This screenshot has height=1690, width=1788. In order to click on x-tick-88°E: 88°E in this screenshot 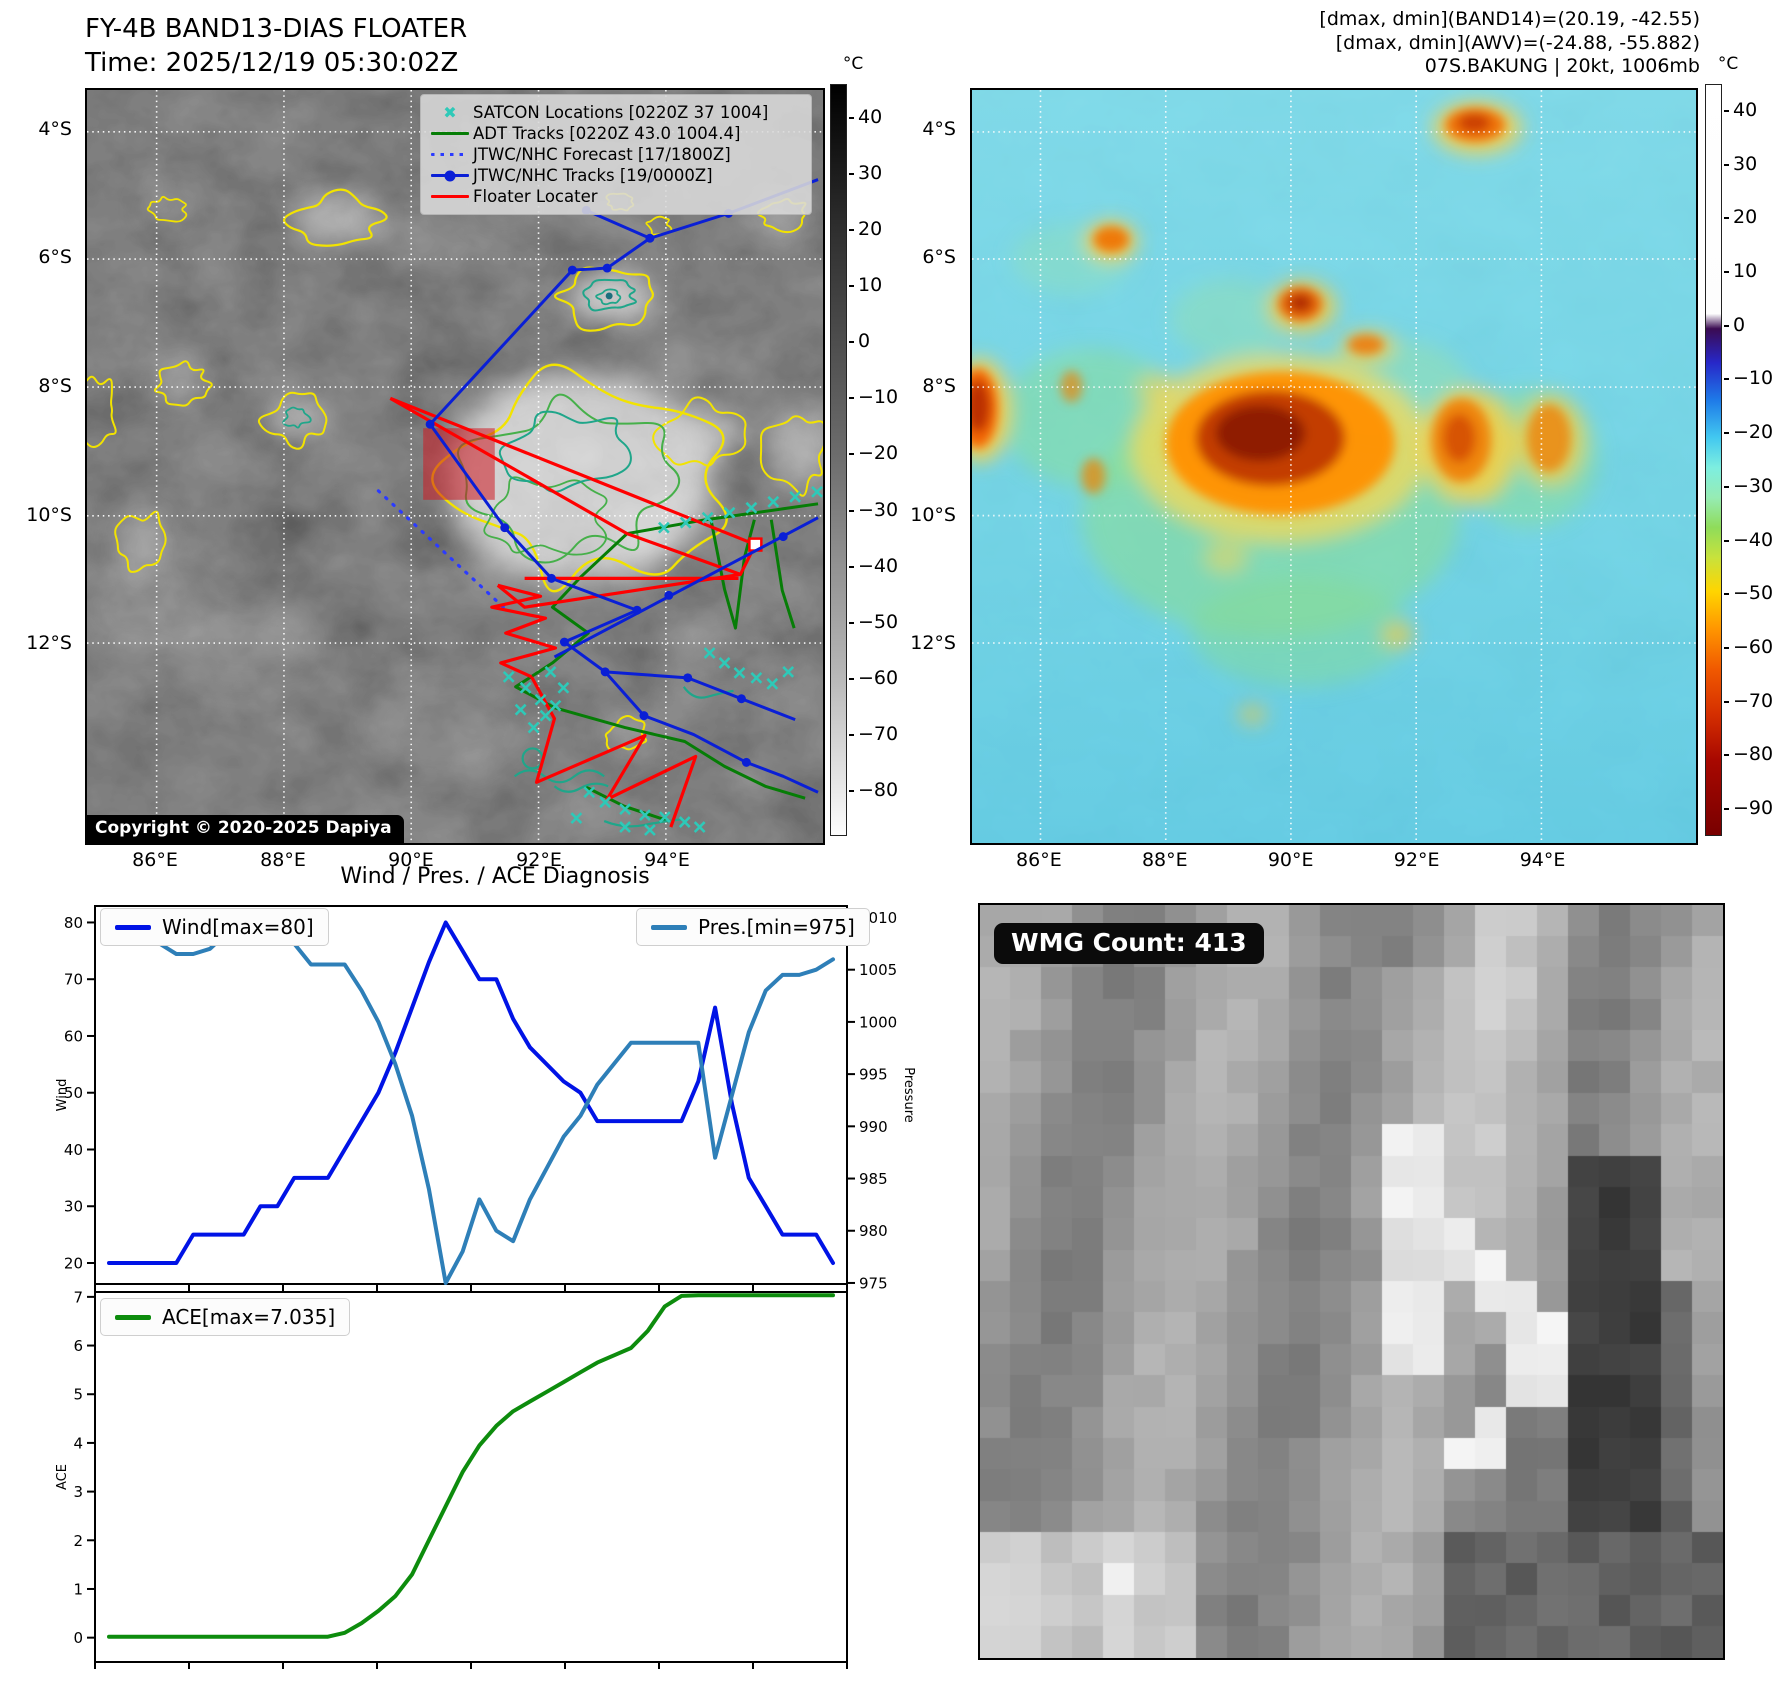, I will do `click(1164, 860)`.